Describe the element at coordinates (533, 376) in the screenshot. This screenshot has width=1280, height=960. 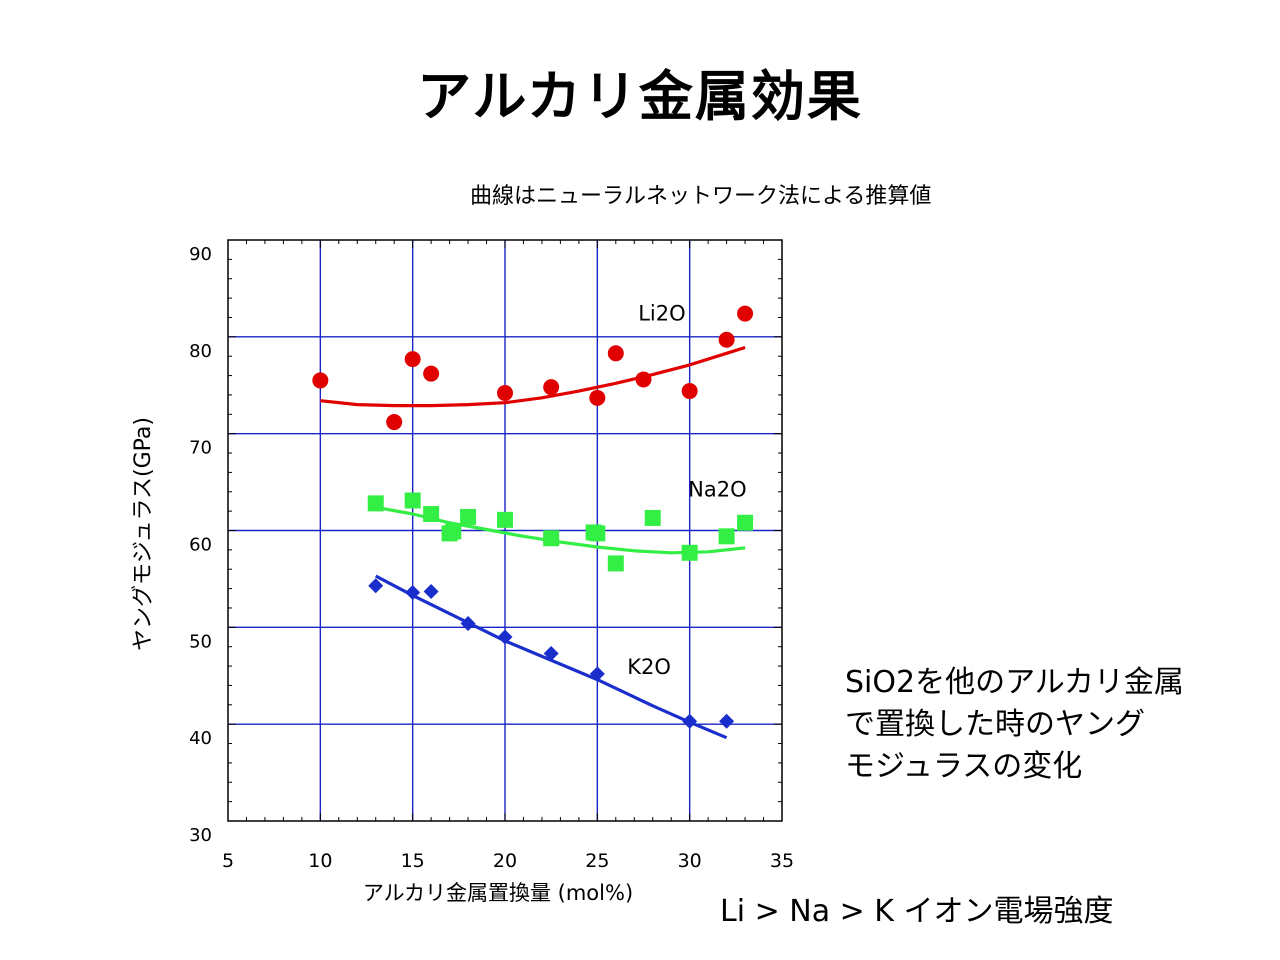
I see `li2o-fit-curve` at that location.